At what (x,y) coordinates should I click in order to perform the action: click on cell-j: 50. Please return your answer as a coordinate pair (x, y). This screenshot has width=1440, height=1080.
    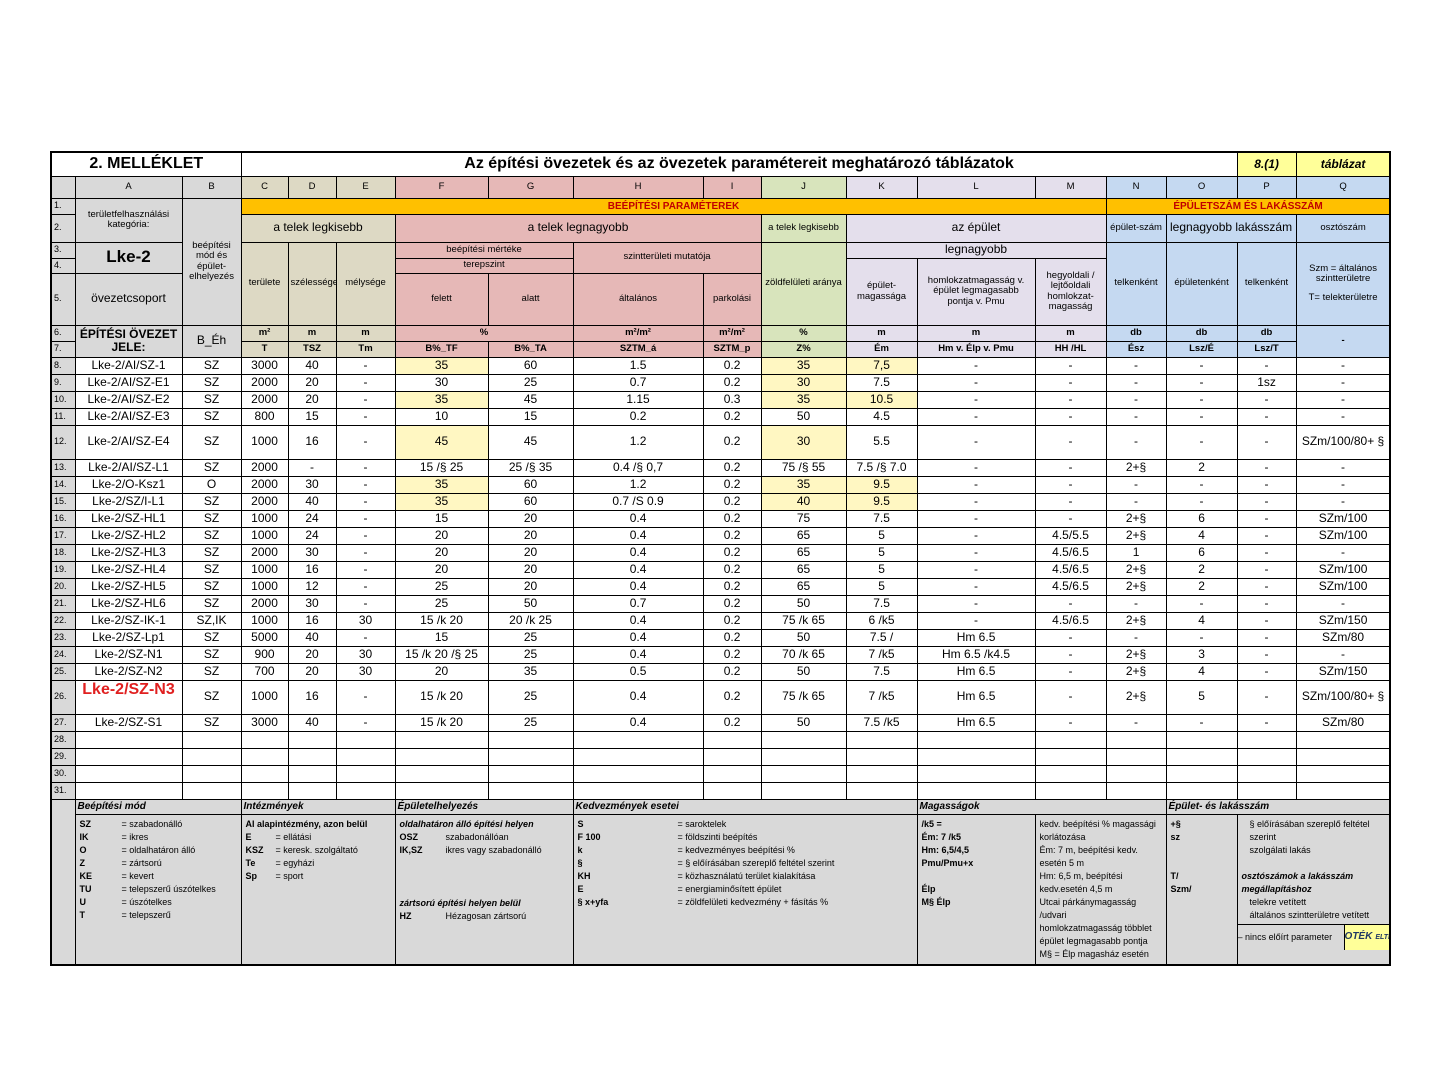
    Looking at the image, I should click on (803, 637).